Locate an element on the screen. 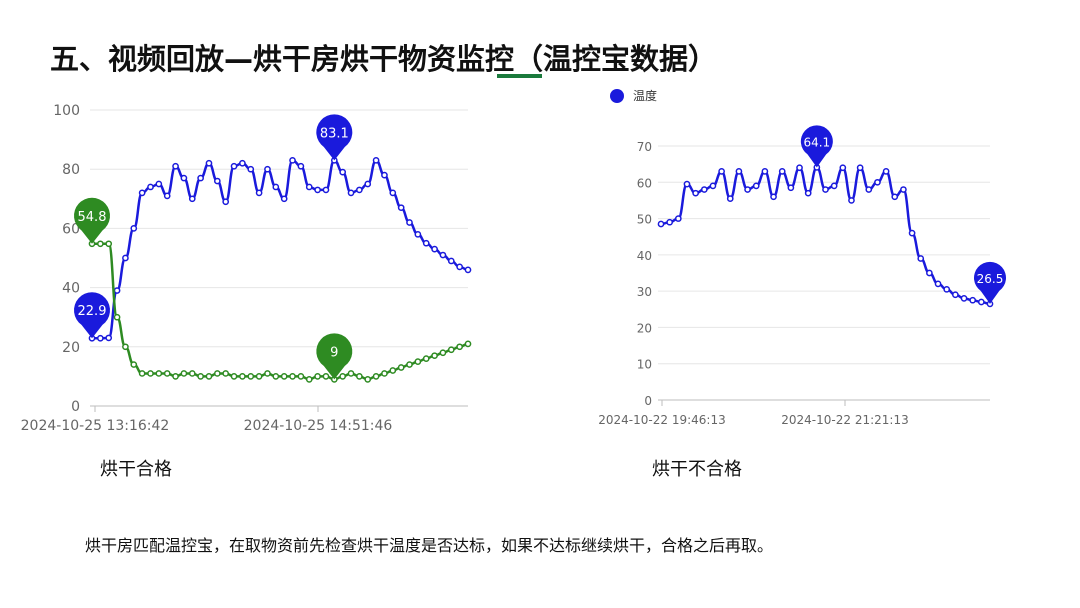  title-underline is located at coordinates (519, 76).